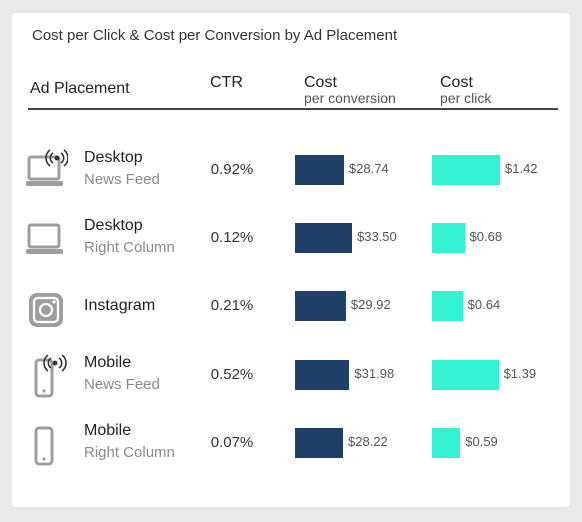 The height and width of the screenshot is (522, 582). What do you see at coordinates (80, 88) in the screenshot?
I see `header-ad-placement: Ad Placement` at bounding box center [80, 88].